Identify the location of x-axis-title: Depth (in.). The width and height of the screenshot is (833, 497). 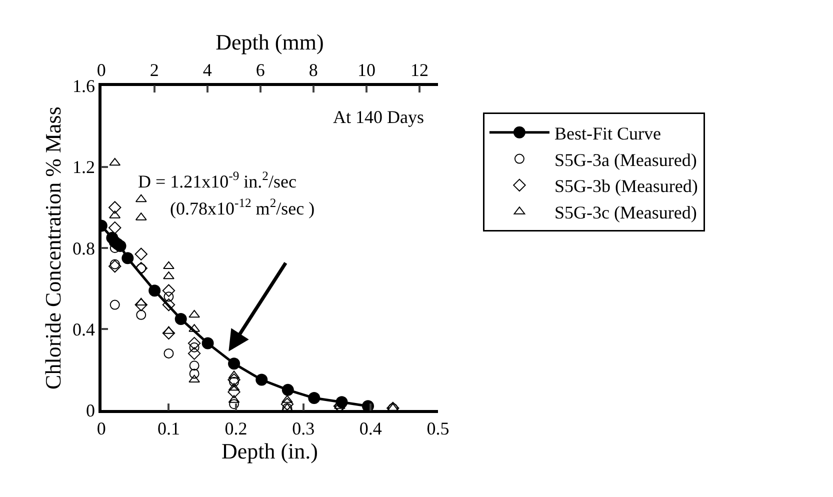
(269, 451).